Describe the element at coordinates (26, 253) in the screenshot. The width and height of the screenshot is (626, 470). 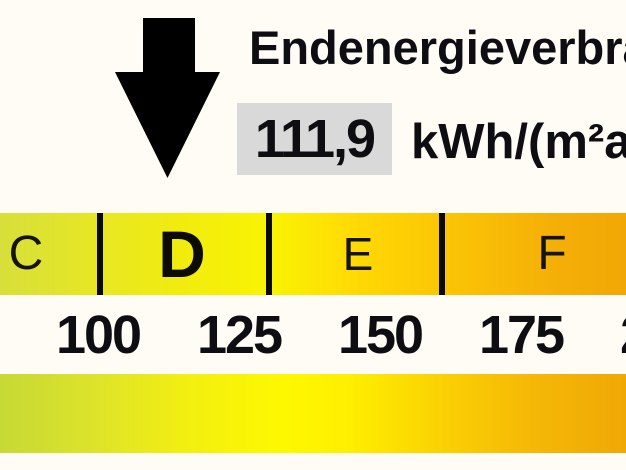
I see `class-label-c: C` at that location.